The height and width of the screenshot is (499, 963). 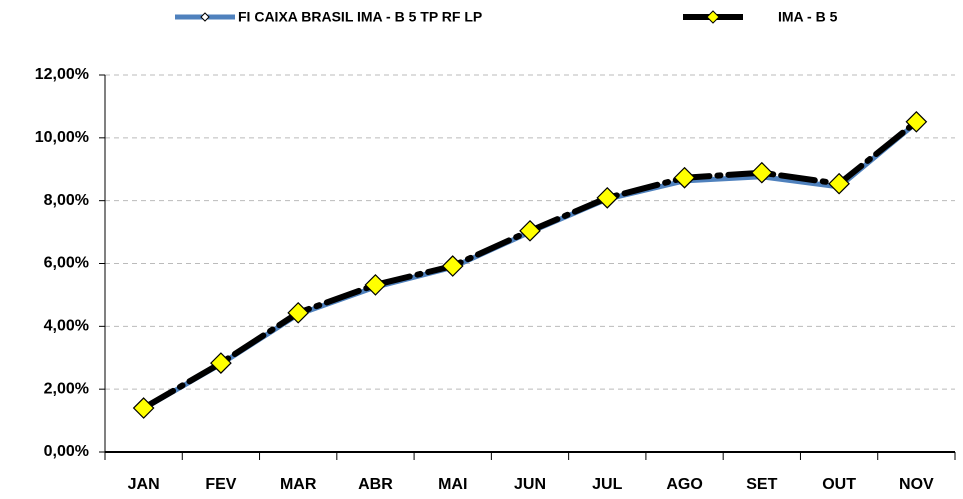 I want to click on legend-label: FI CAIXA BRASIL IMA - B 5 TP RF LP, so click(x=360, y=17).